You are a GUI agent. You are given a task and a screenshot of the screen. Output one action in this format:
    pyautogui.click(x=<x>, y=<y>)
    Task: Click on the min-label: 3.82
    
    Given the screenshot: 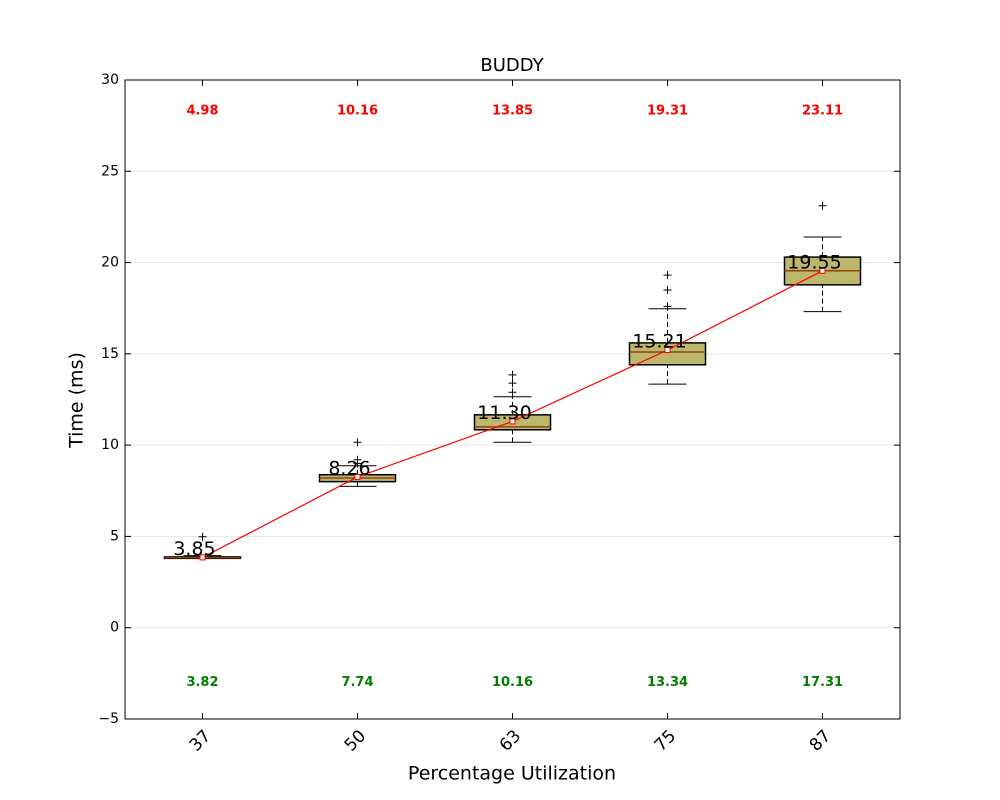 What is the action you would take?
    pyautogui.click(x=202, y=682)
    